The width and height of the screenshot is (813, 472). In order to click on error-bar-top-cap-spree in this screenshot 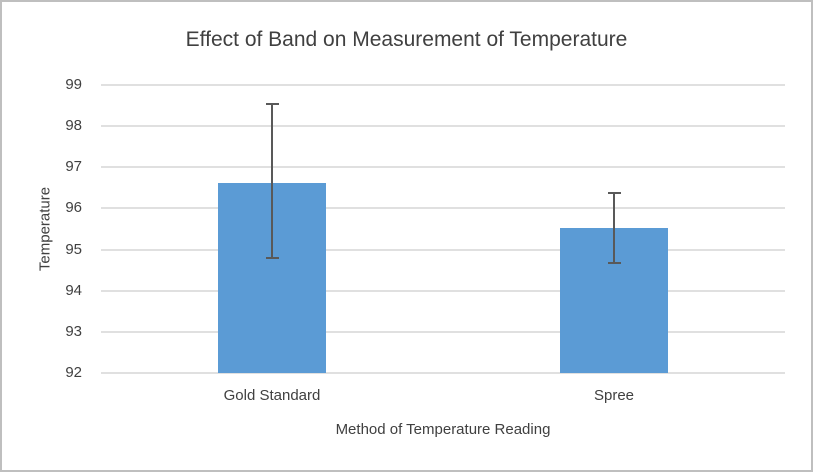, I will do `click(614, 193)`.